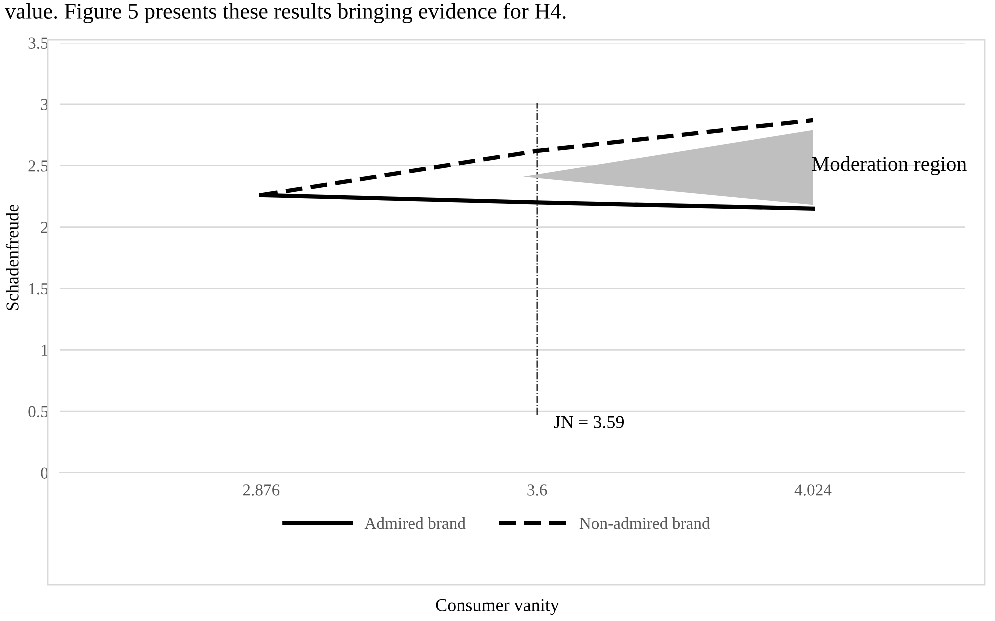 Image resolution: width=995 pixels, height=621 pixels. I want to click on y-tick-label: 2, so click(44, 228).